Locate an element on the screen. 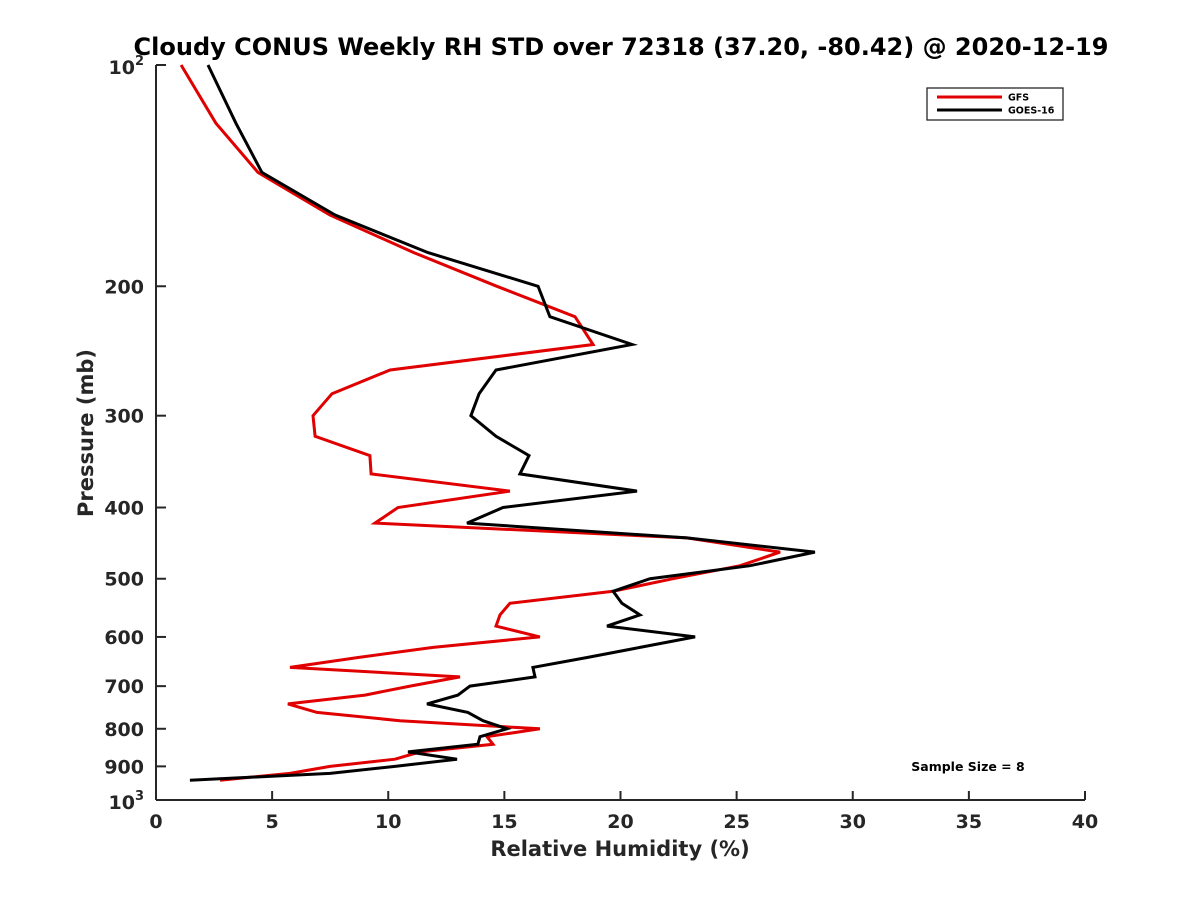  y-tick-label: 10² is located at coordinates (127, 66).